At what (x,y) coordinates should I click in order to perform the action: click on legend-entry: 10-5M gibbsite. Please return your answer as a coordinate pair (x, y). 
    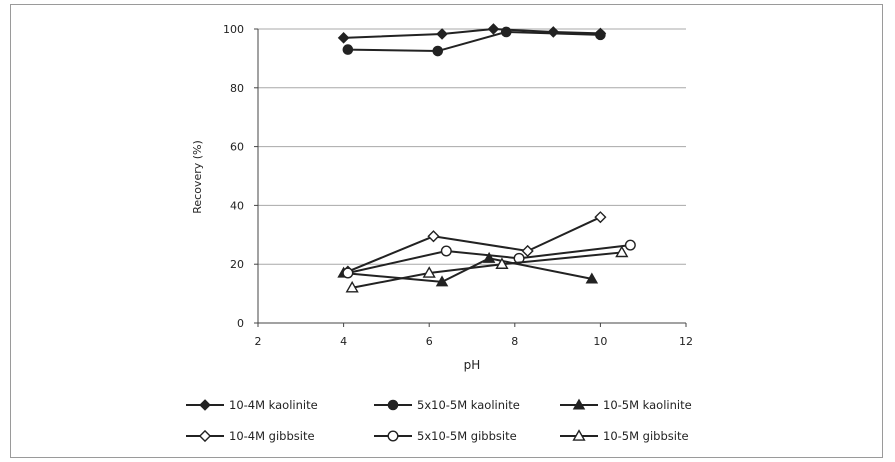
    Looking at the image, I should click on (624, 436).